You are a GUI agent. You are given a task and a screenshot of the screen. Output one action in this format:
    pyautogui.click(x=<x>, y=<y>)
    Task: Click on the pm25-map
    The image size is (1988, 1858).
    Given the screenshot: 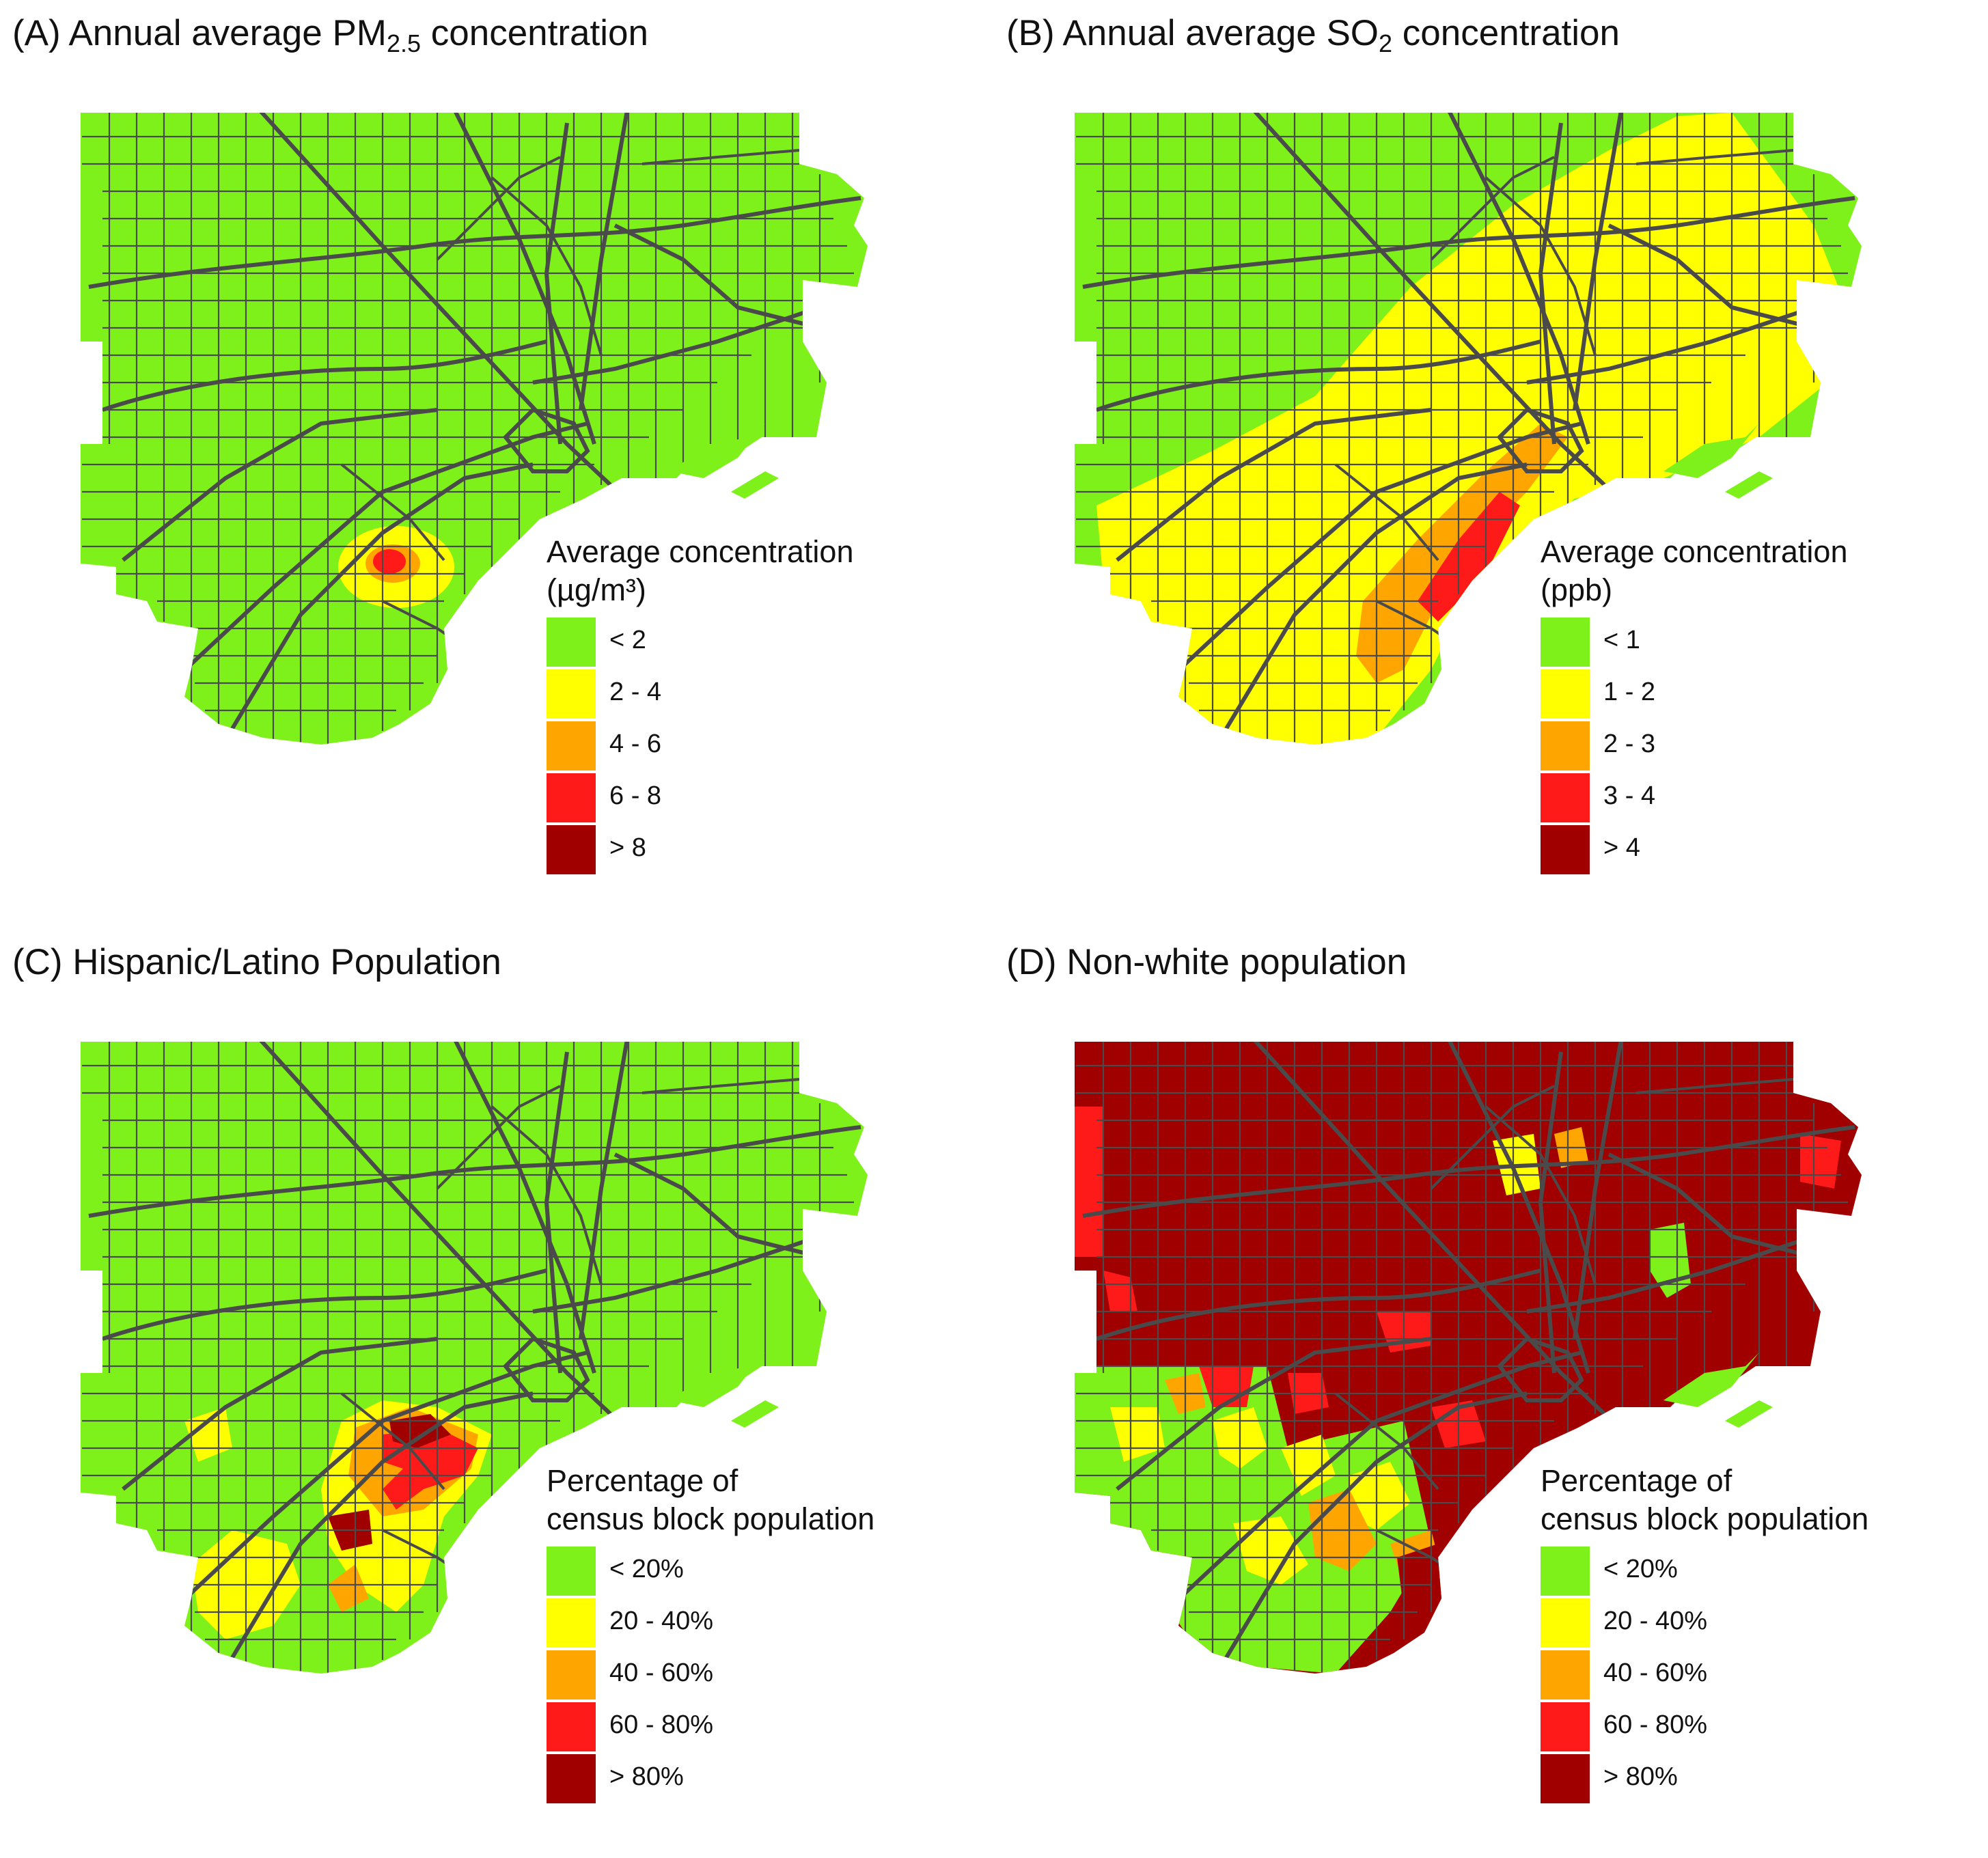 What is the action you would take?
    pyautogui.click(x=474, y=429)
    